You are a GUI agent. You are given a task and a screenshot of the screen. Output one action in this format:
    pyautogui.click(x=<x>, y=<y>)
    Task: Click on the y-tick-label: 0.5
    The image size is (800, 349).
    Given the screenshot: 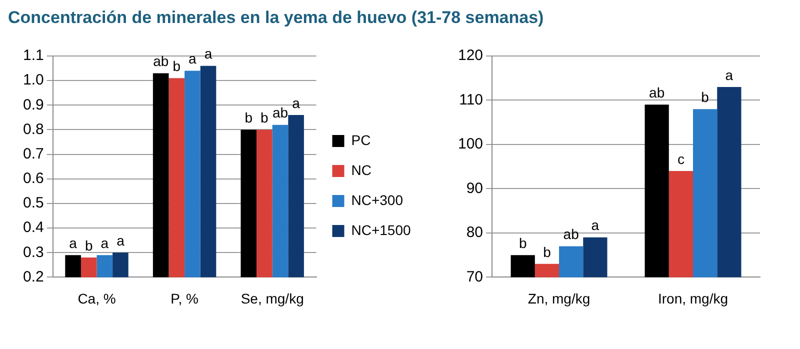 What is the action you would take?
    pyautogui.click(x=33, y=203)
    